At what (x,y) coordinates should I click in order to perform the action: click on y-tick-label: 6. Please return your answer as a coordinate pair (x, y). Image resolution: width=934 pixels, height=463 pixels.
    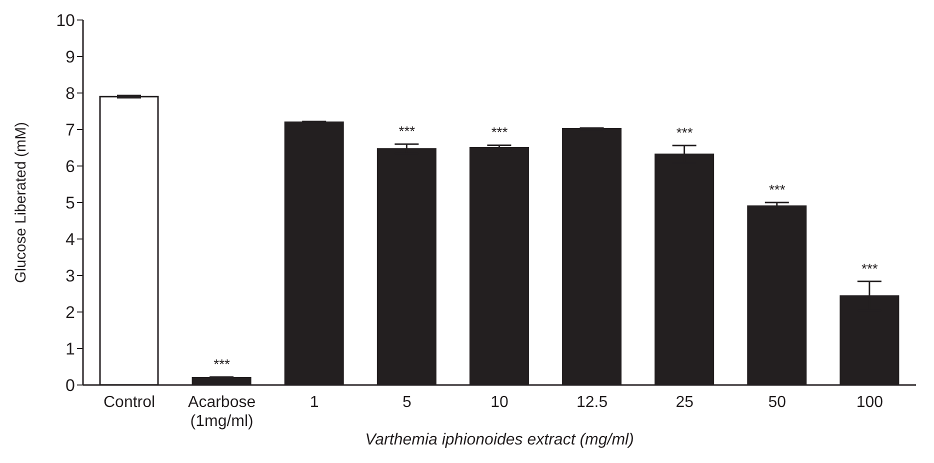
    Looking at the image, I should click on (70, 166).